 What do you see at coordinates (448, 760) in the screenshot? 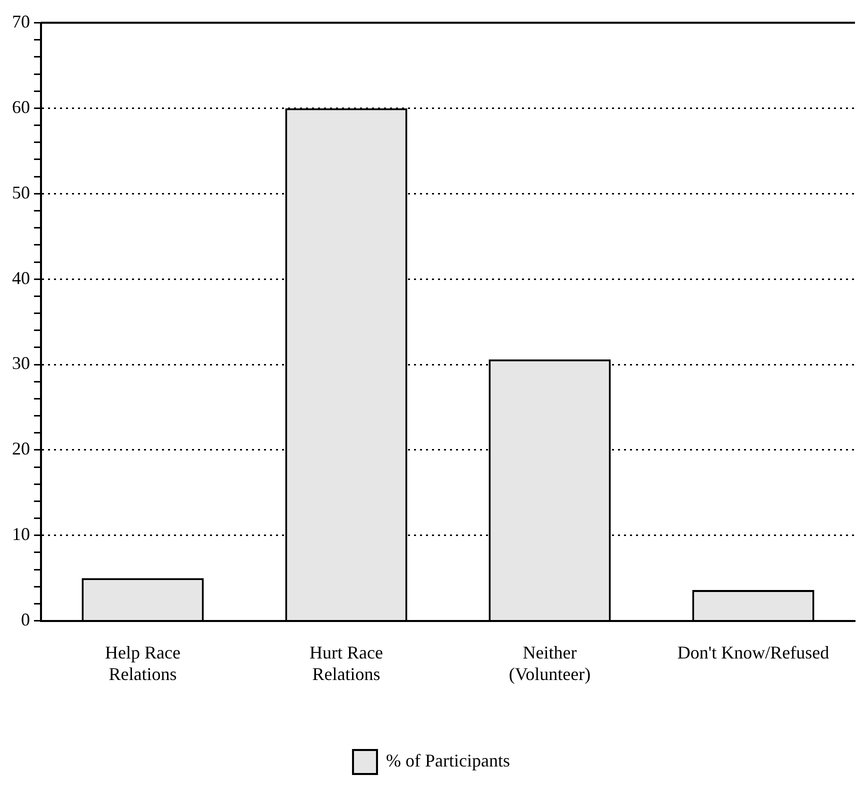
I see `legend-label: % of Participants` at bounding box center [448, 760].